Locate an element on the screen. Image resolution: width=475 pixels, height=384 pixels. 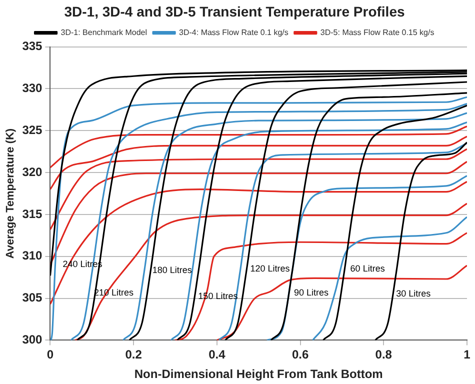
y-tick-label: 305 is located at coordinates (32, 297).